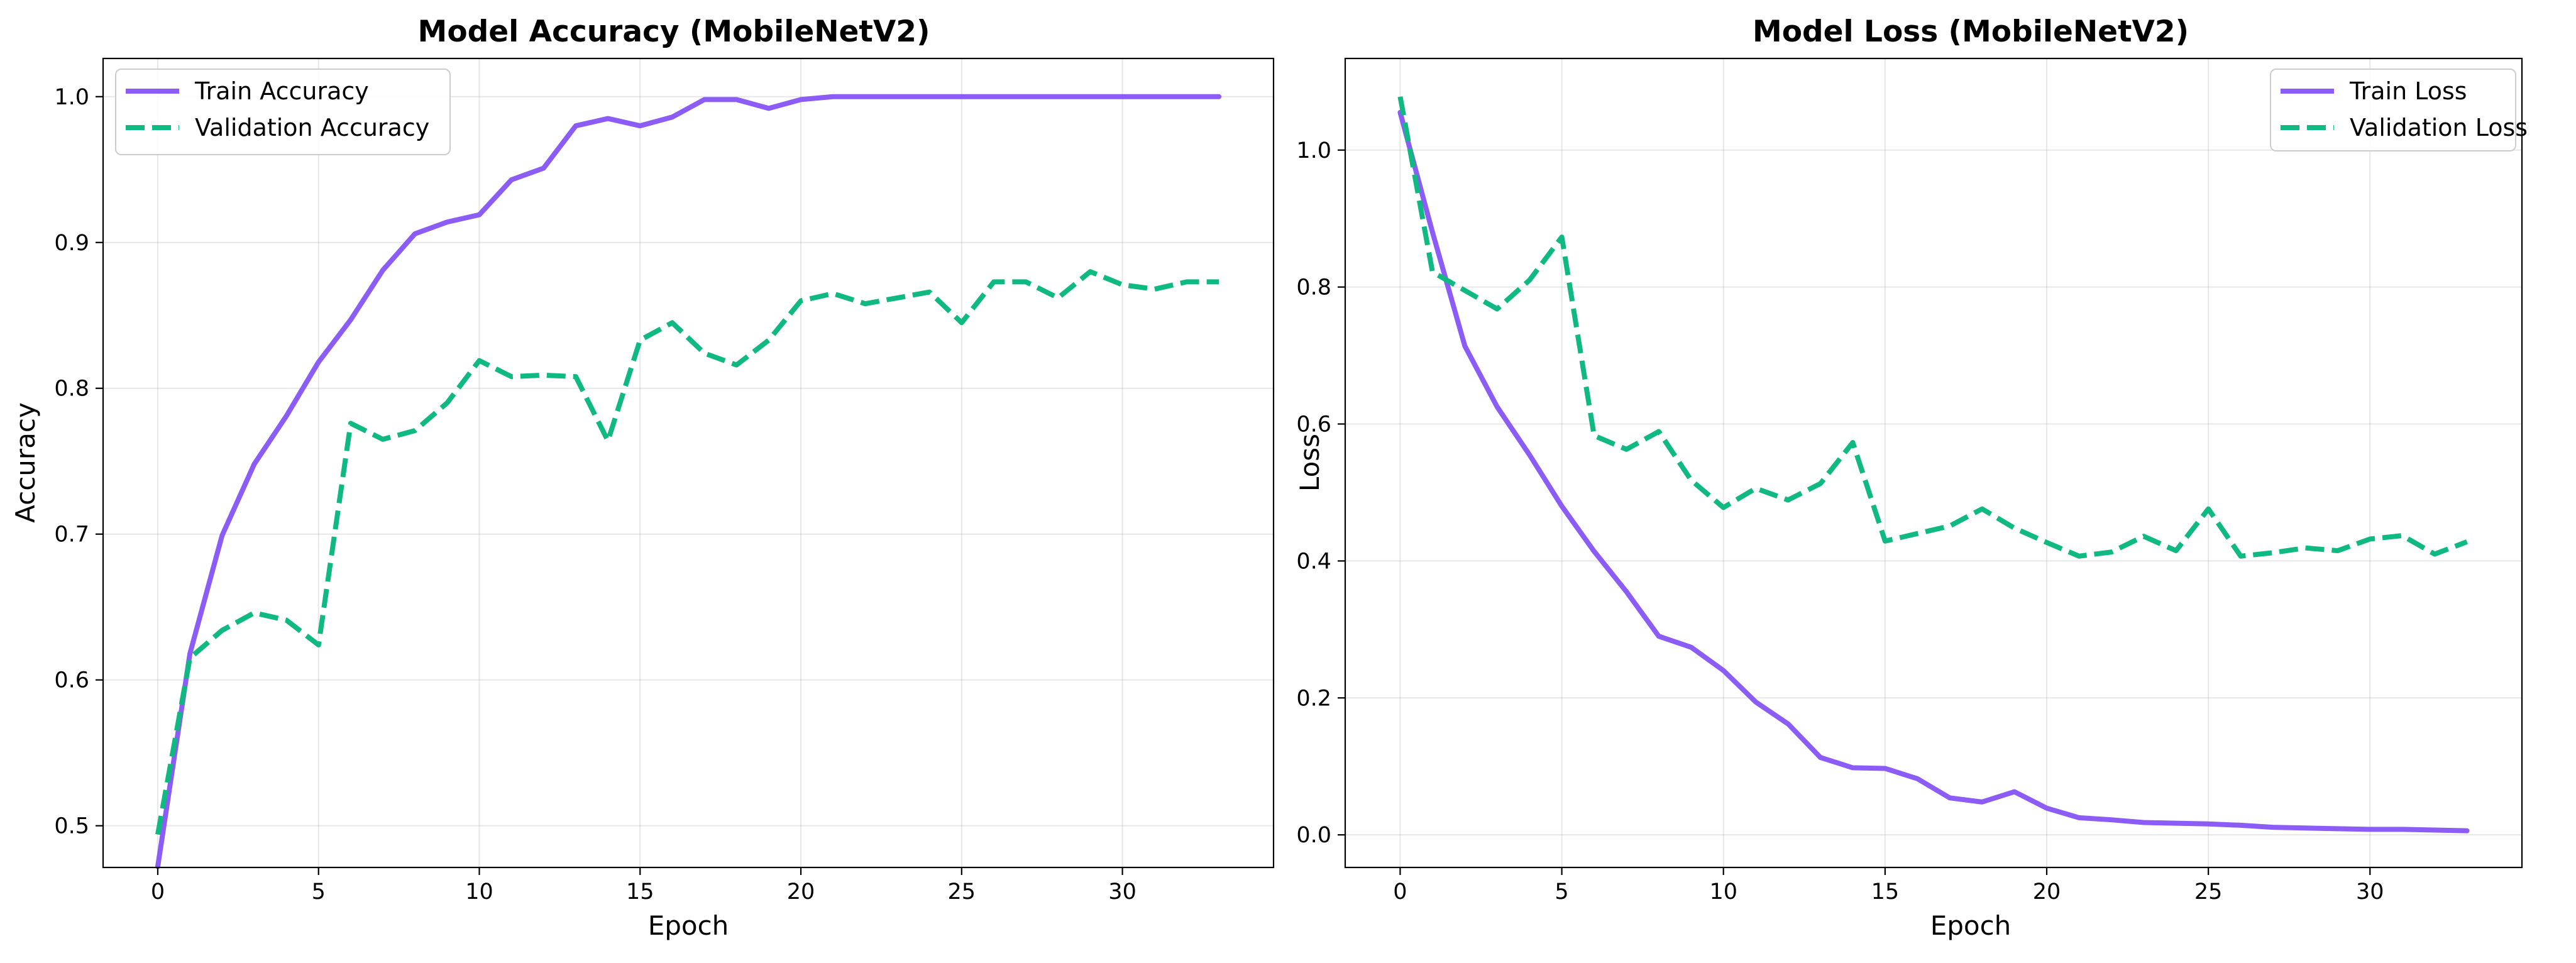  What do you see at coordinates (158, 892) in the screenshot?
I see `accuracy-x-tick-label: 0` at bounding box center [158, 892].